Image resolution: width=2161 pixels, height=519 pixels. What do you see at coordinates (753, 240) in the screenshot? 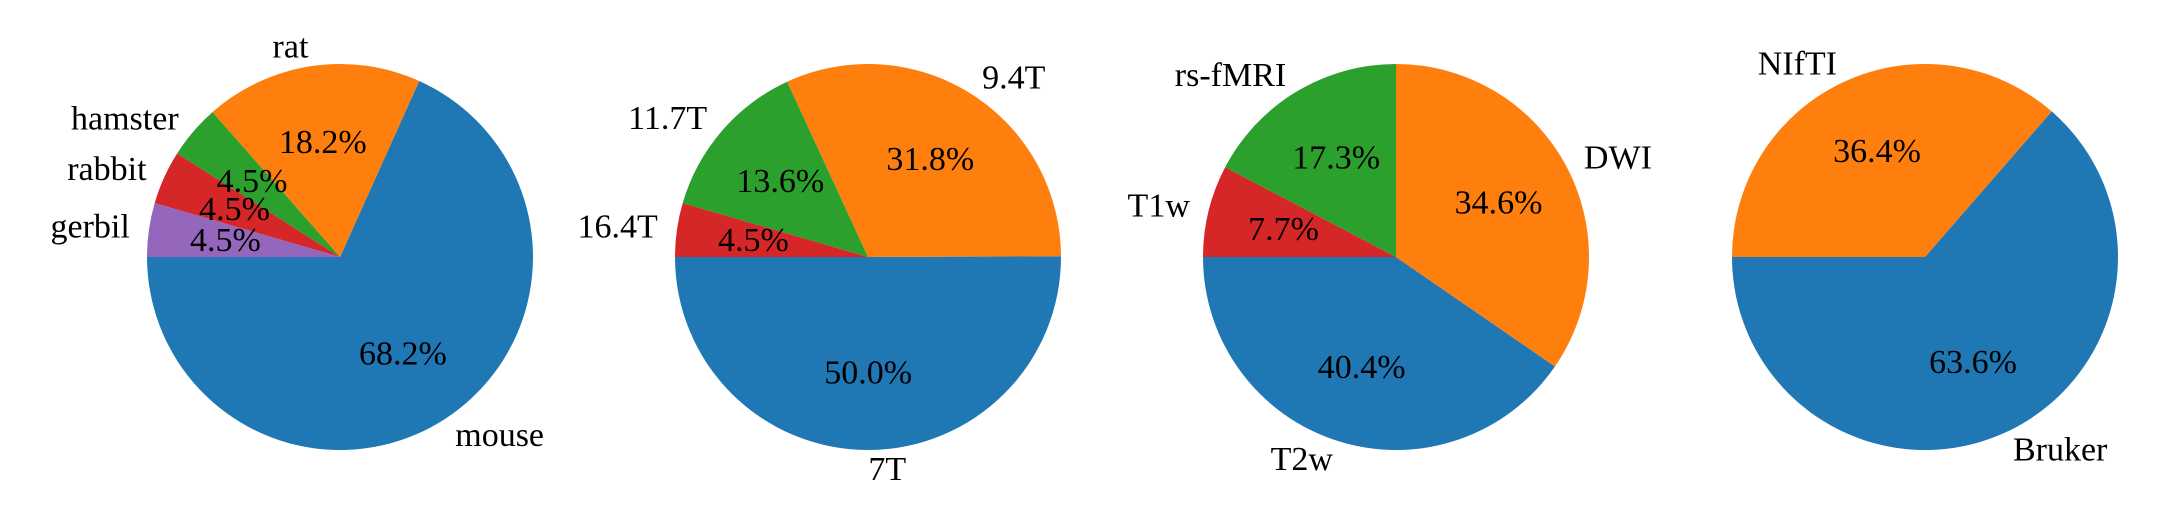
I see `pct-label-16-4t: 4.5%` at bounding box center [753, 240].